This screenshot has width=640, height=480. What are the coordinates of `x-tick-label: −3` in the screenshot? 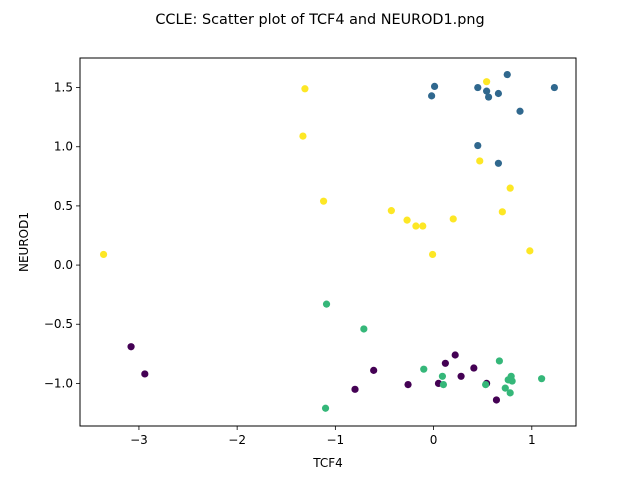 It's located at (139, 440).